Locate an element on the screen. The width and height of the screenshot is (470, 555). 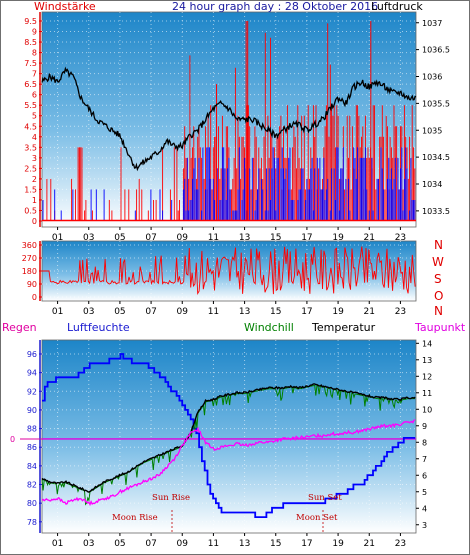
dewpoint-line is located at coordinates (228, 463).